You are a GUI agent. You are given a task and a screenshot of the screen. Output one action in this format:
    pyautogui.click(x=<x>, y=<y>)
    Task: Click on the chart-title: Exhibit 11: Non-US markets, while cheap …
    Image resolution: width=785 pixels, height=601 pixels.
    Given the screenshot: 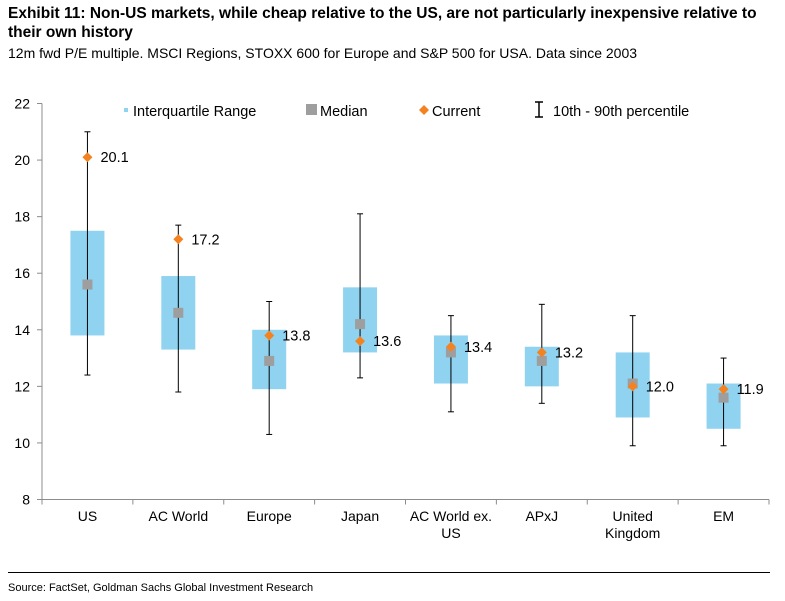 What is the action you would take?
    pyautogui.click(x=382, y=23)
    